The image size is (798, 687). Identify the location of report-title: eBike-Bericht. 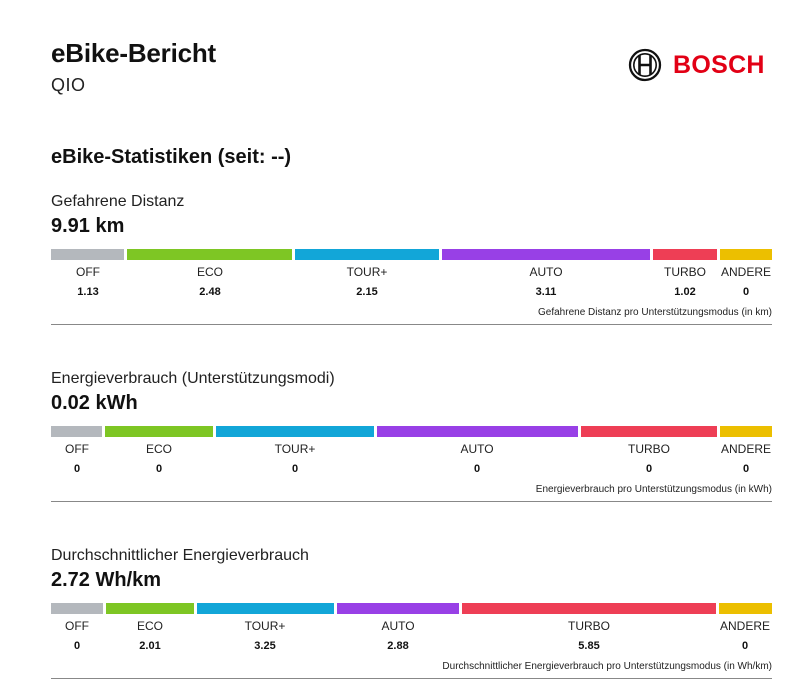
(134, 53).